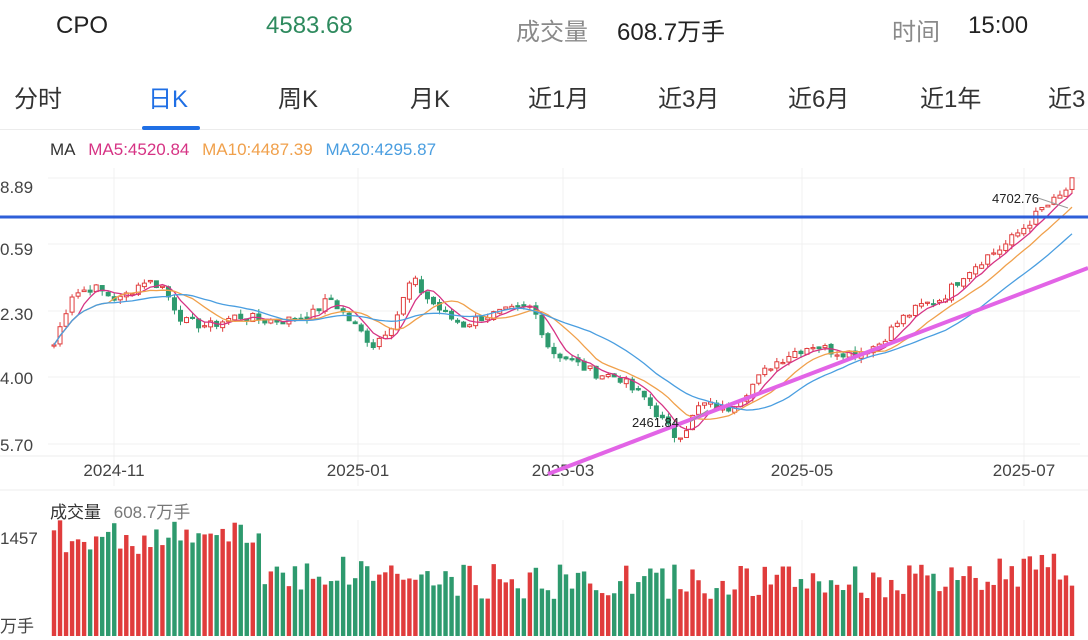 The image size is (1088, 640). What do you see at coordinates (309, 25) in the screenshot?
I see `last-price: 4583.68` at bounding box center [309, 25].